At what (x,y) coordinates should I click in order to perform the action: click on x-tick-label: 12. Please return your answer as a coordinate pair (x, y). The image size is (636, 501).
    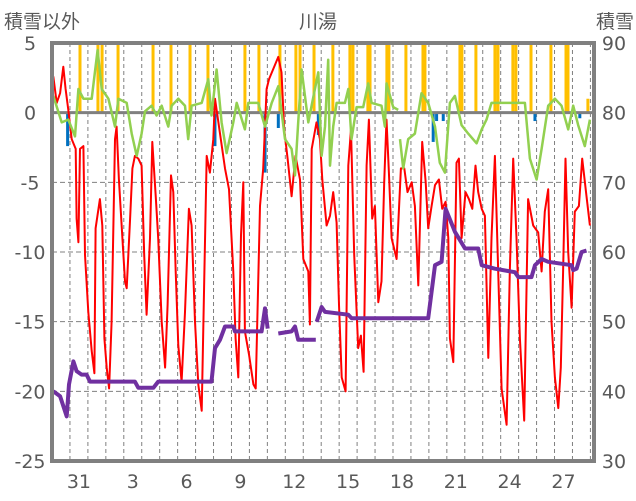
    Looking at the image, I should click on (294, 482).